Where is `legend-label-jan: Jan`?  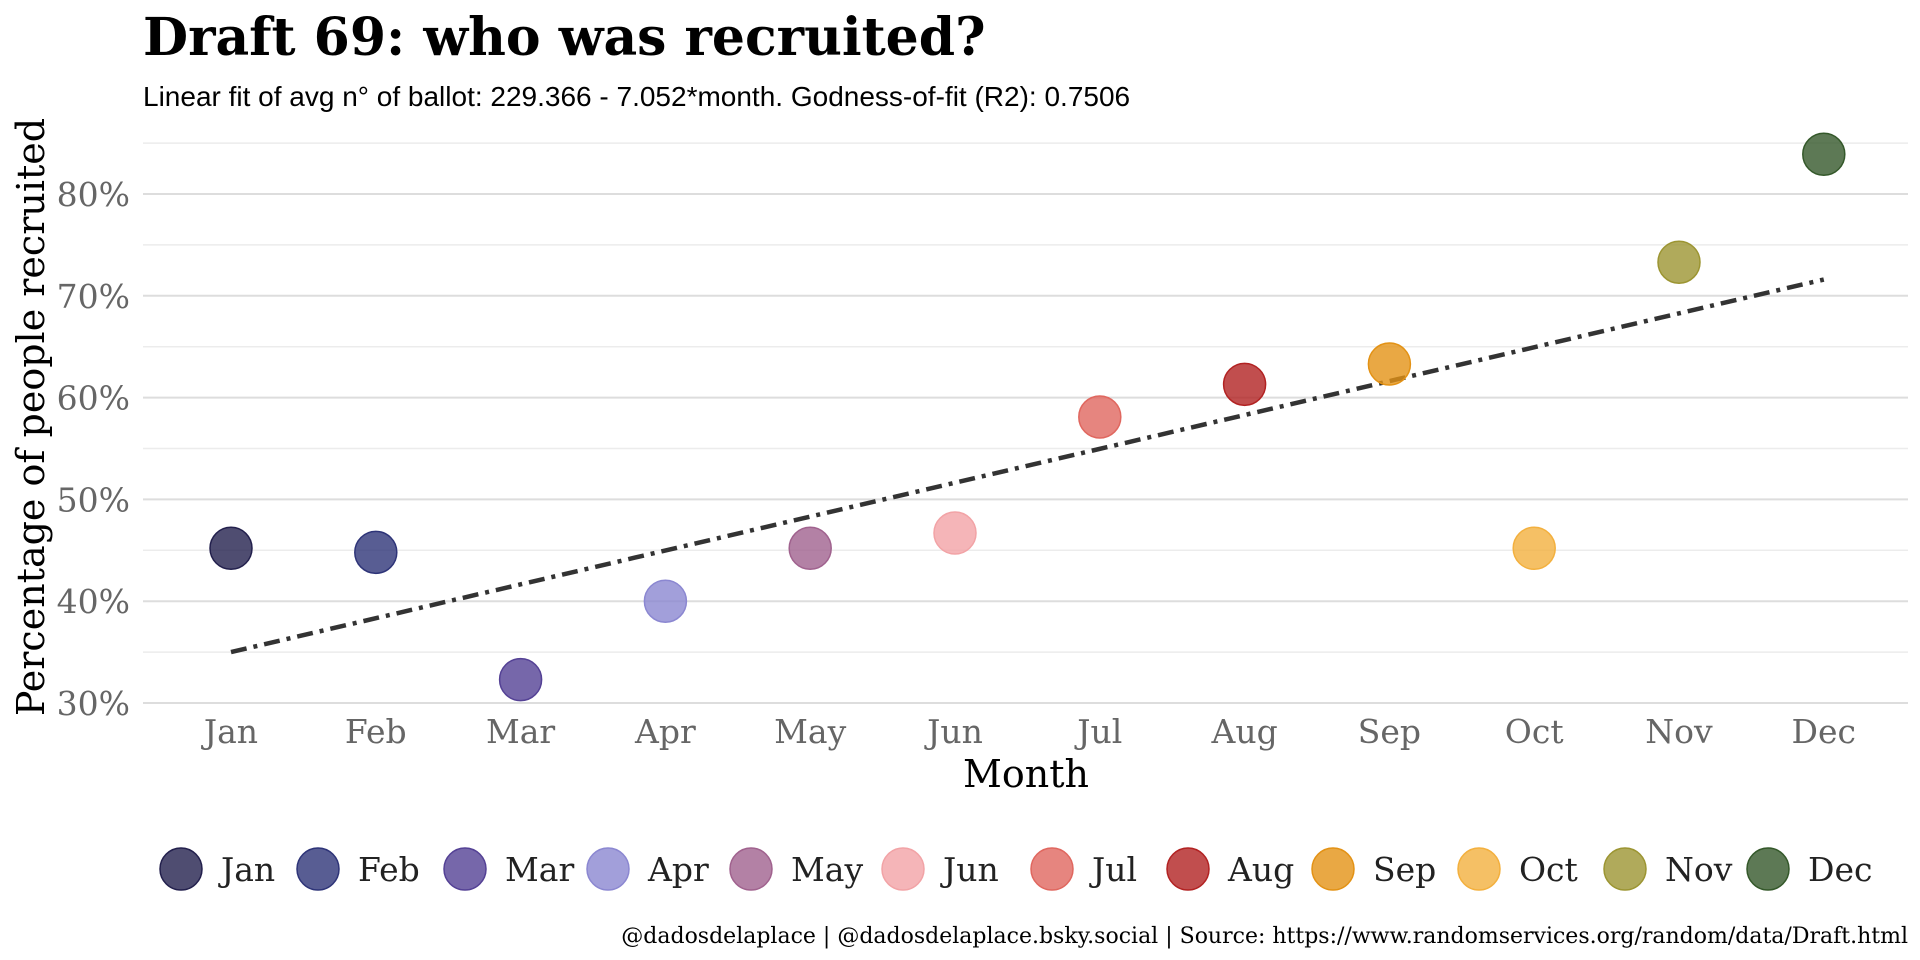
legend-label-jan: Jan is located at coordinates (246, 869).